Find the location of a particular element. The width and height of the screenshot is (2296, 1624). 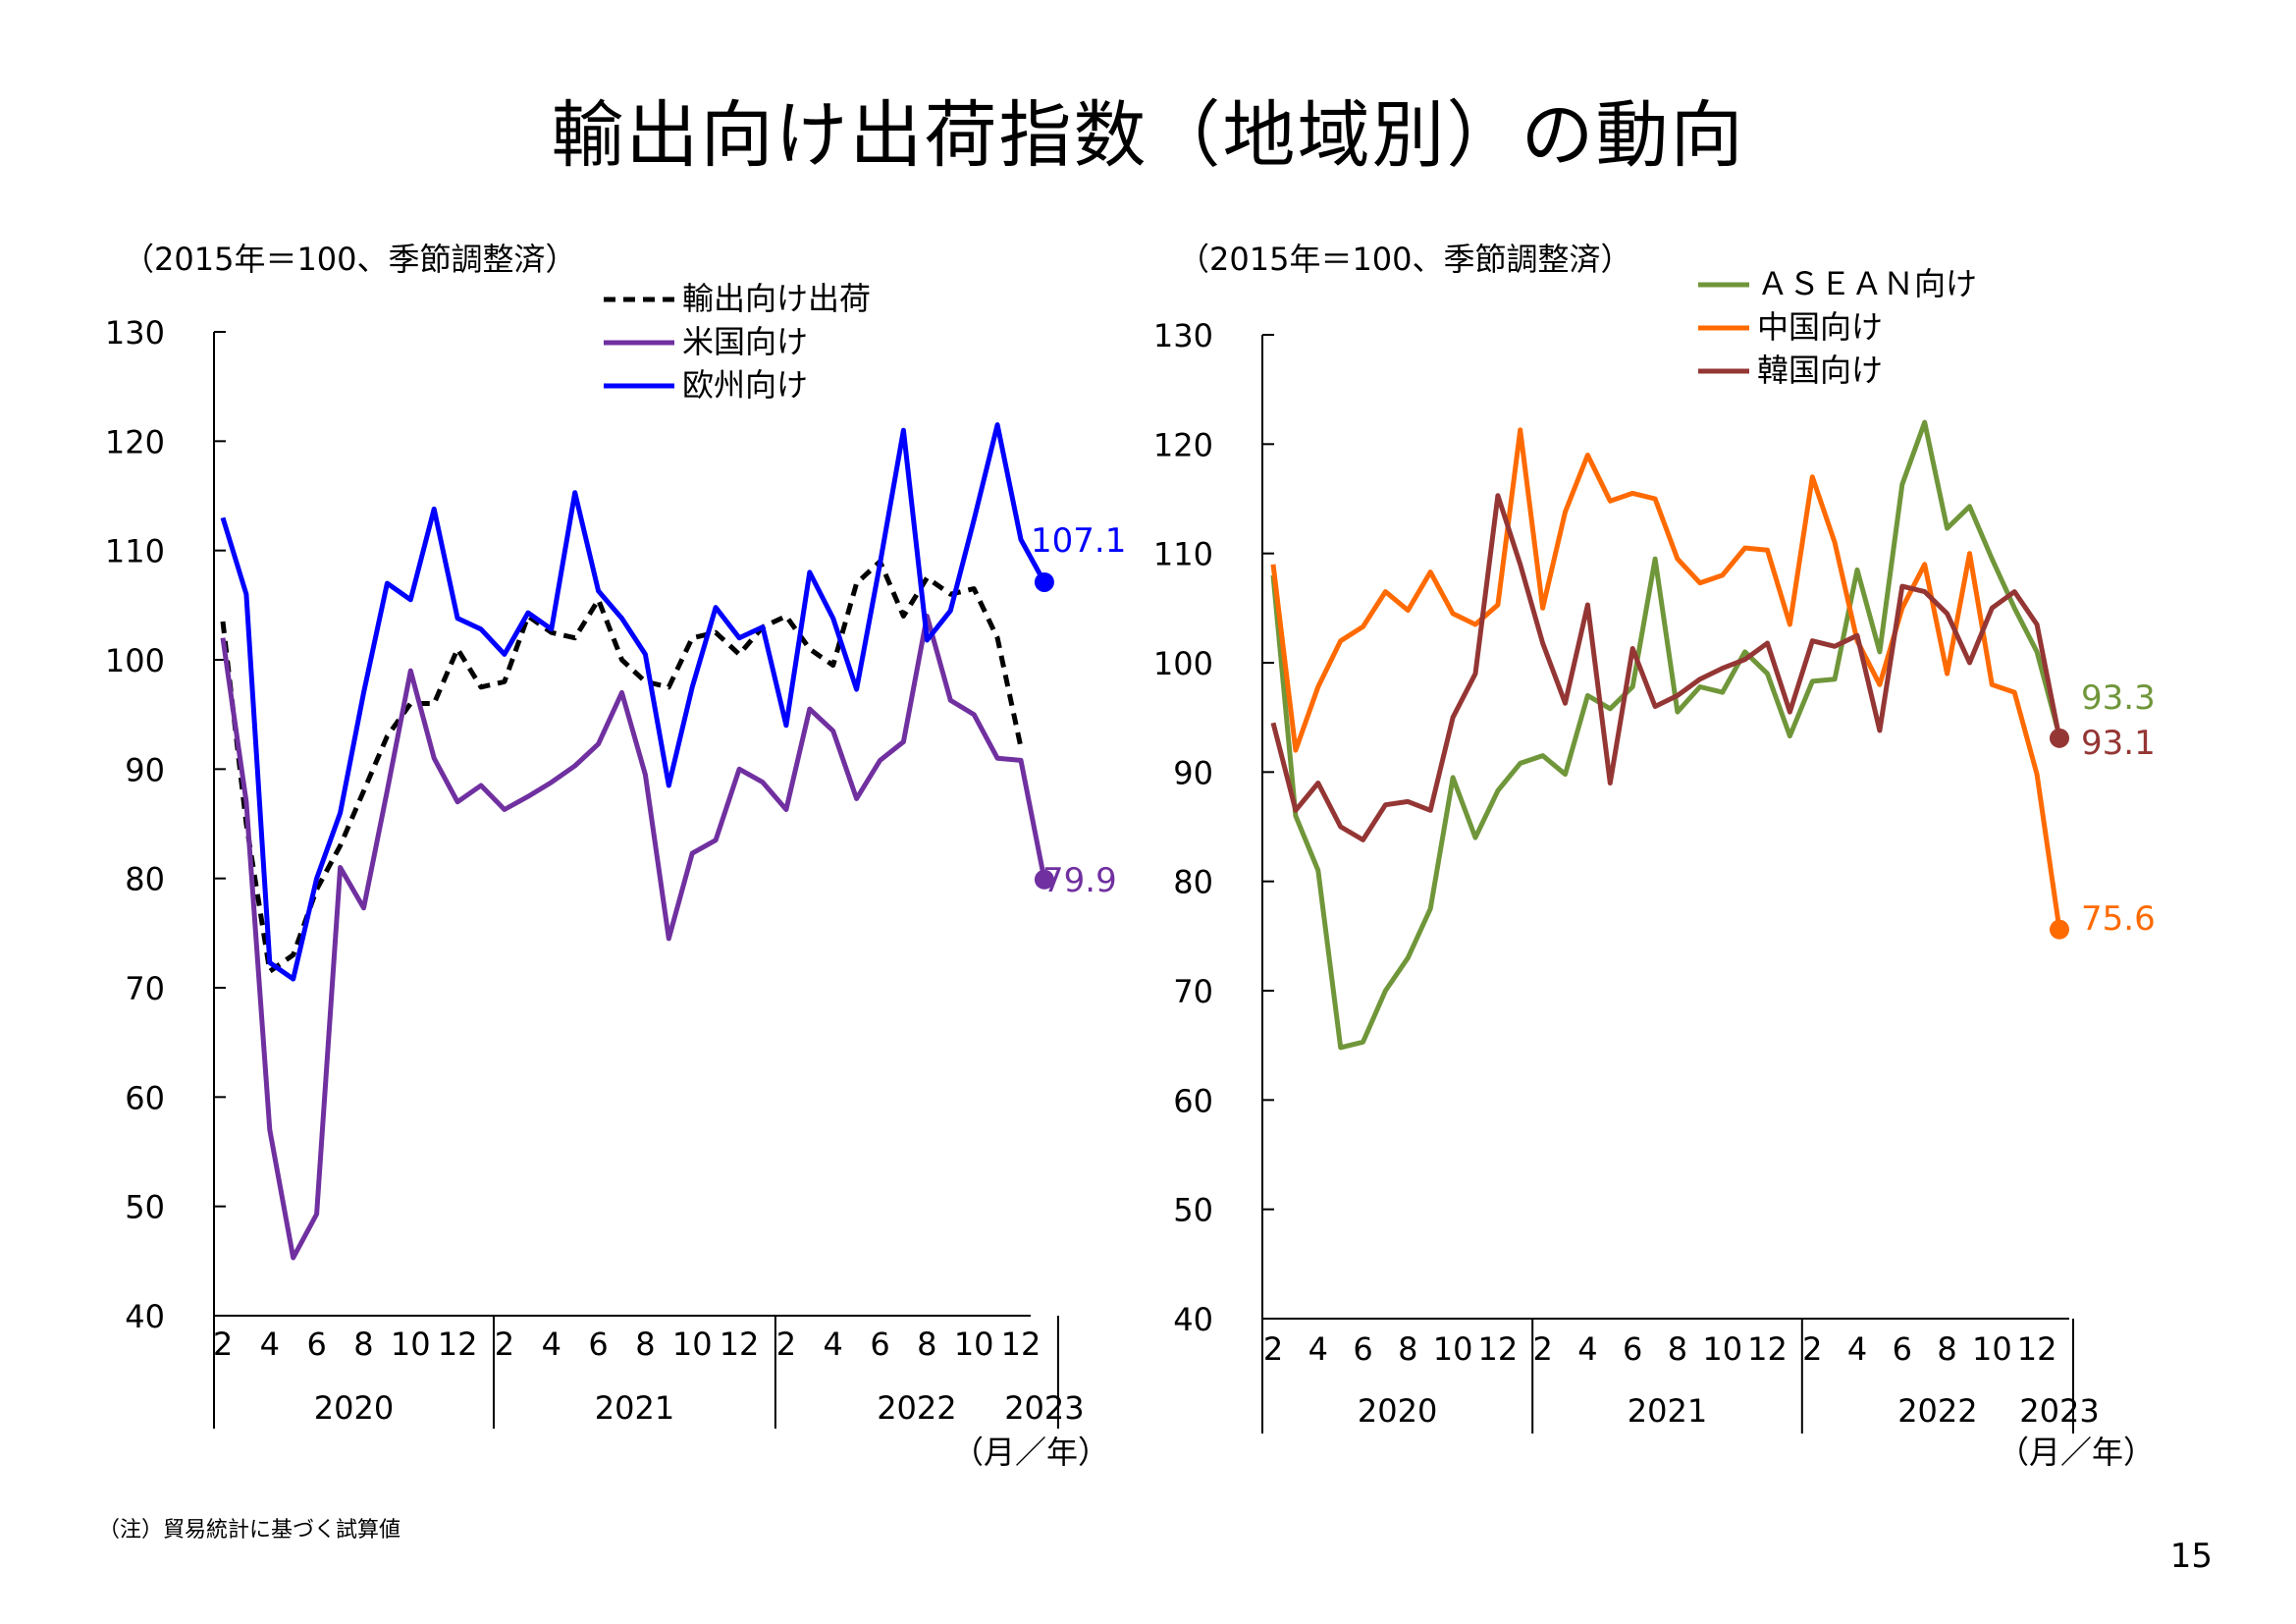

page-title: 輸出向け出荷指数（地域別）の動向 is located at coordinates (1148, 135).